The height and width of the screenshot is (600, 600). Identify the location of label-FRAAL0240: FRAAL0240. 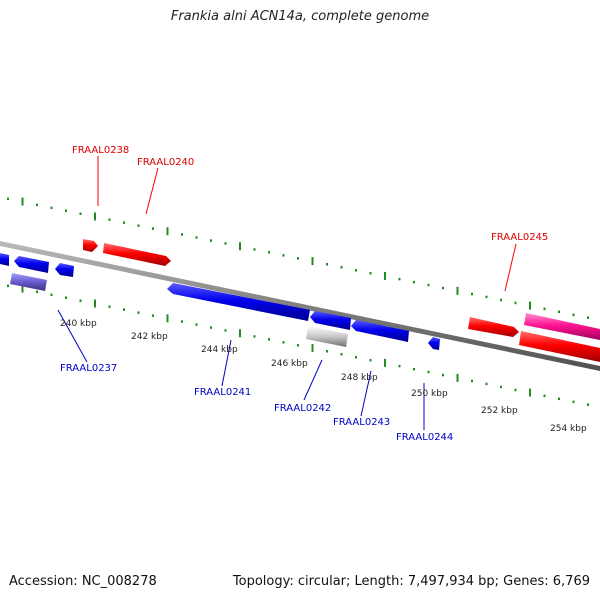
(165, 162).